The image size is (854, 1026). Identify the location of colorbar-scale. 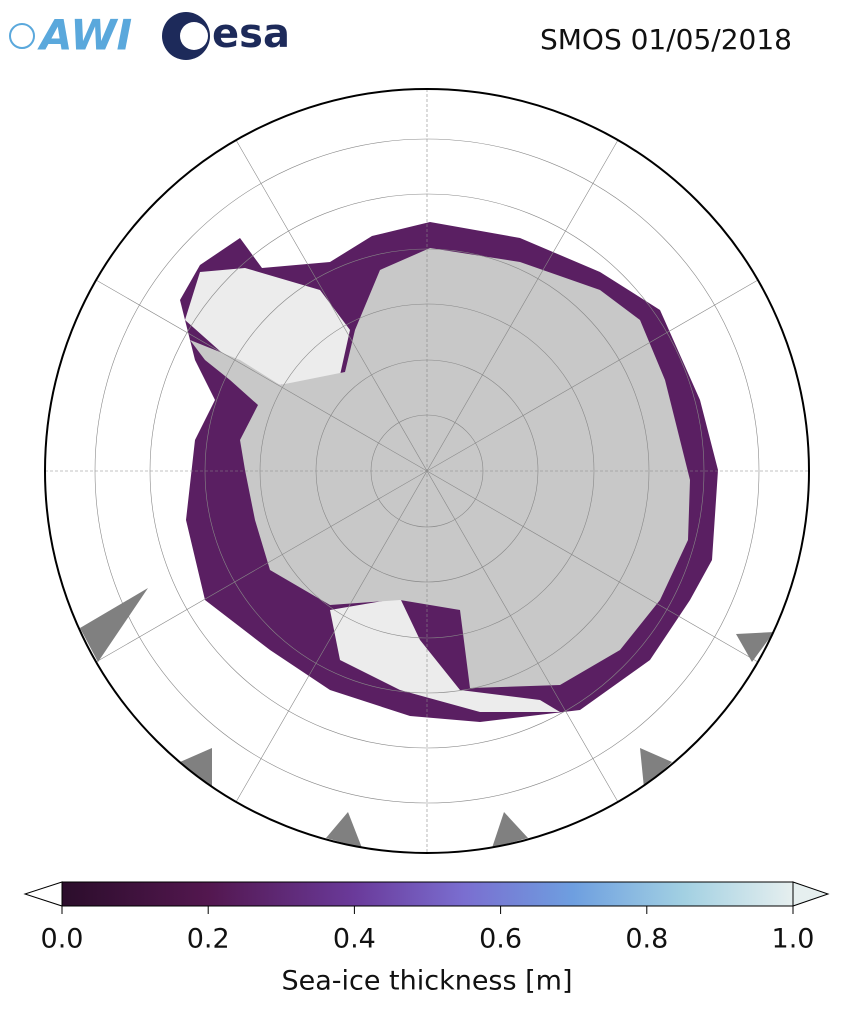
(427, 894).